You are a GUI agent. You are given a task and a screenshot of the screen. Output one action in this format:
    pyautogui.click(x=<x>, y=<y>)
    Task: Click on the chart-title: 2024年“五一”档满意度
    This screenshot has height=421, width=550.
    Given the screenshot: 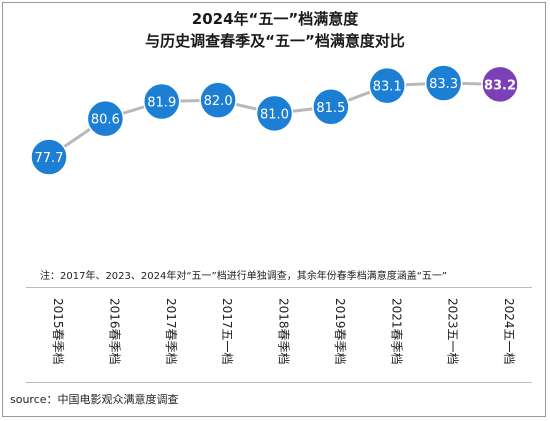 What is the action you would take?
    pyautogui.click(x=275, y=19)
    